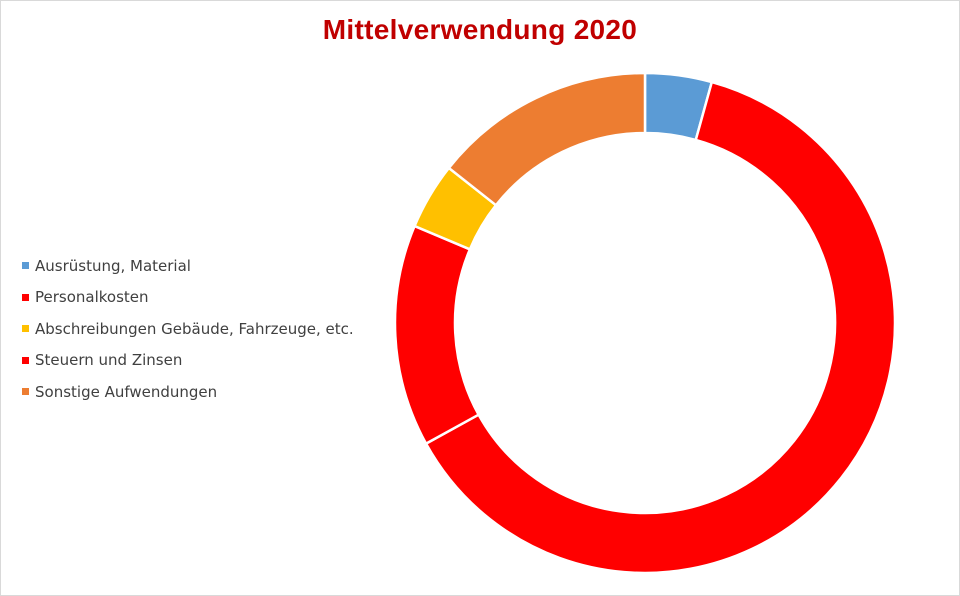  I want to click on legend-label: Personalkosten, so click(92, 297).